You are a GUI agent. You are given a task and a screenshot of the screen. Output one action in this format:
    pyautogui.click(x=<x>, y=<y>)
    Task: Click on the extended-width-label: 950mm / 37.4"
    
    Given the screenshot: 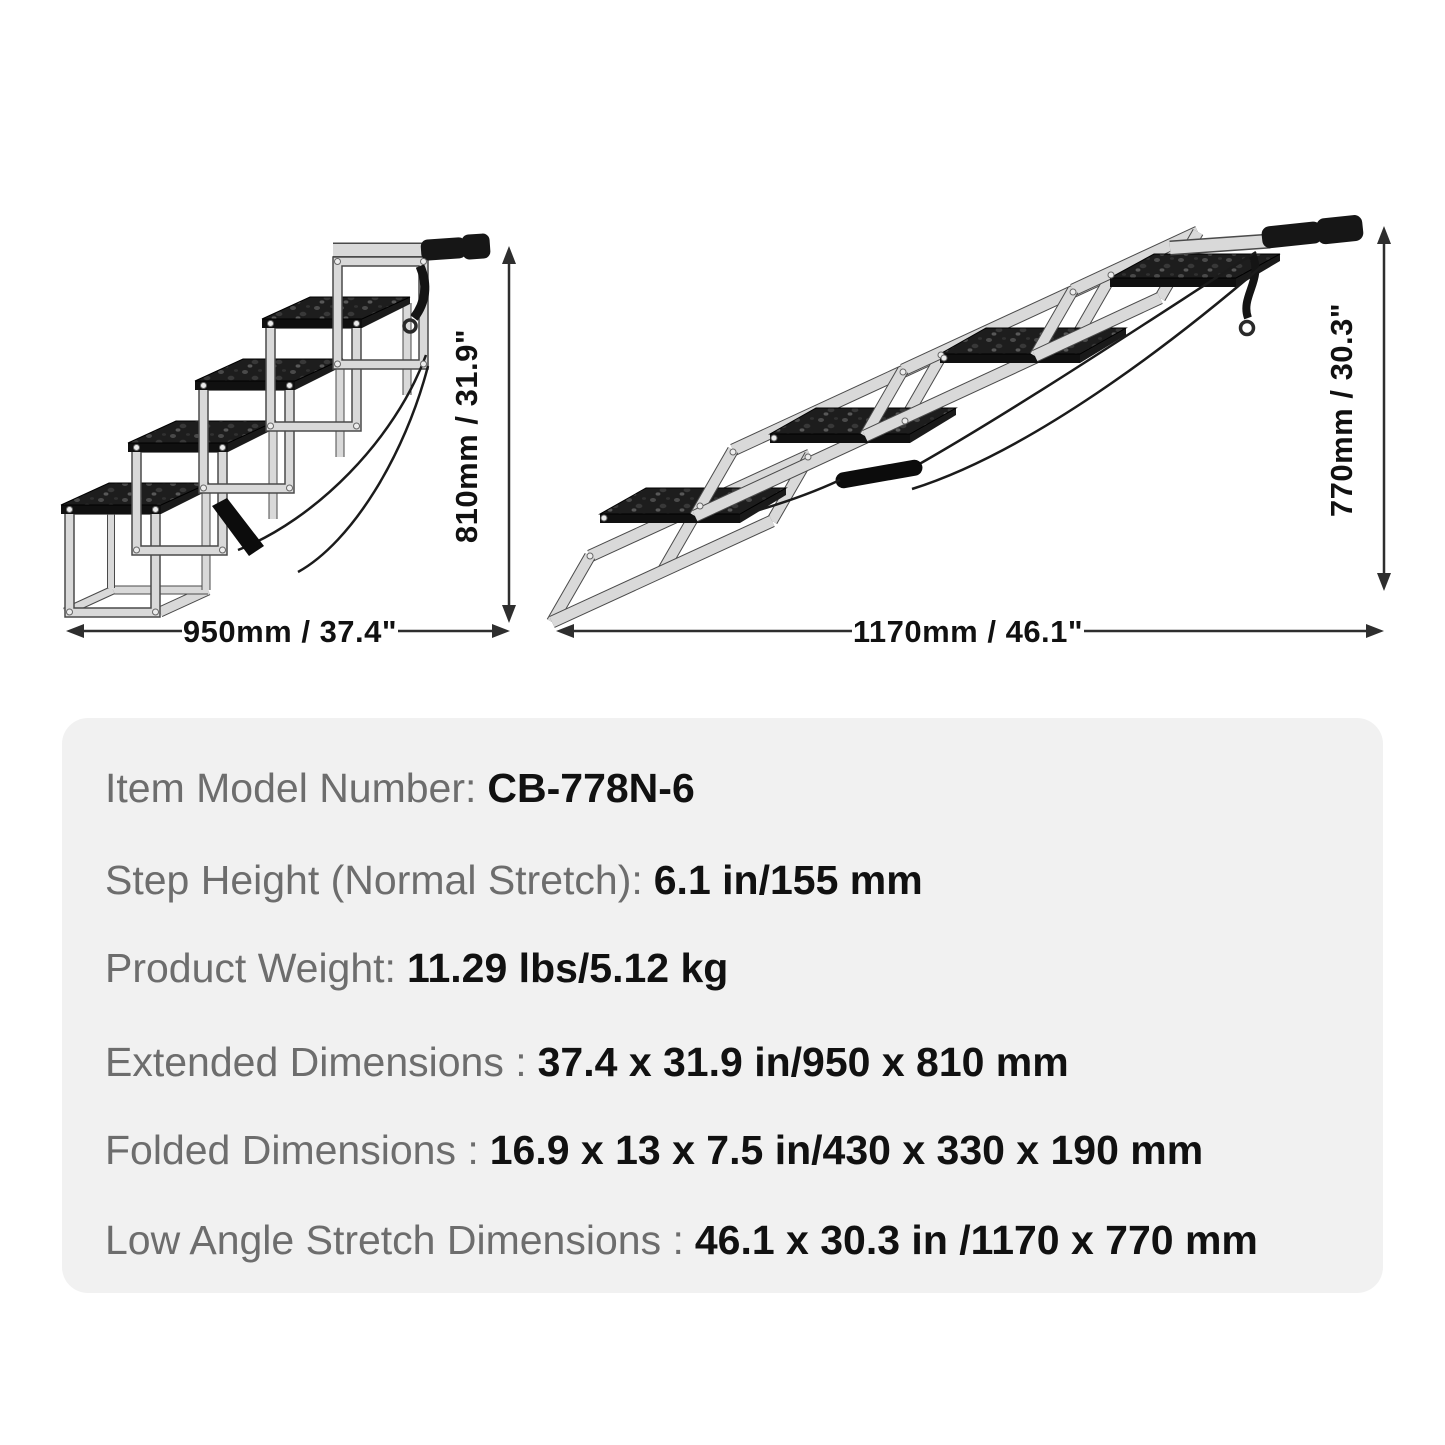 What is the action you would take?
    pyautogui.click(x=290, y=631)
    